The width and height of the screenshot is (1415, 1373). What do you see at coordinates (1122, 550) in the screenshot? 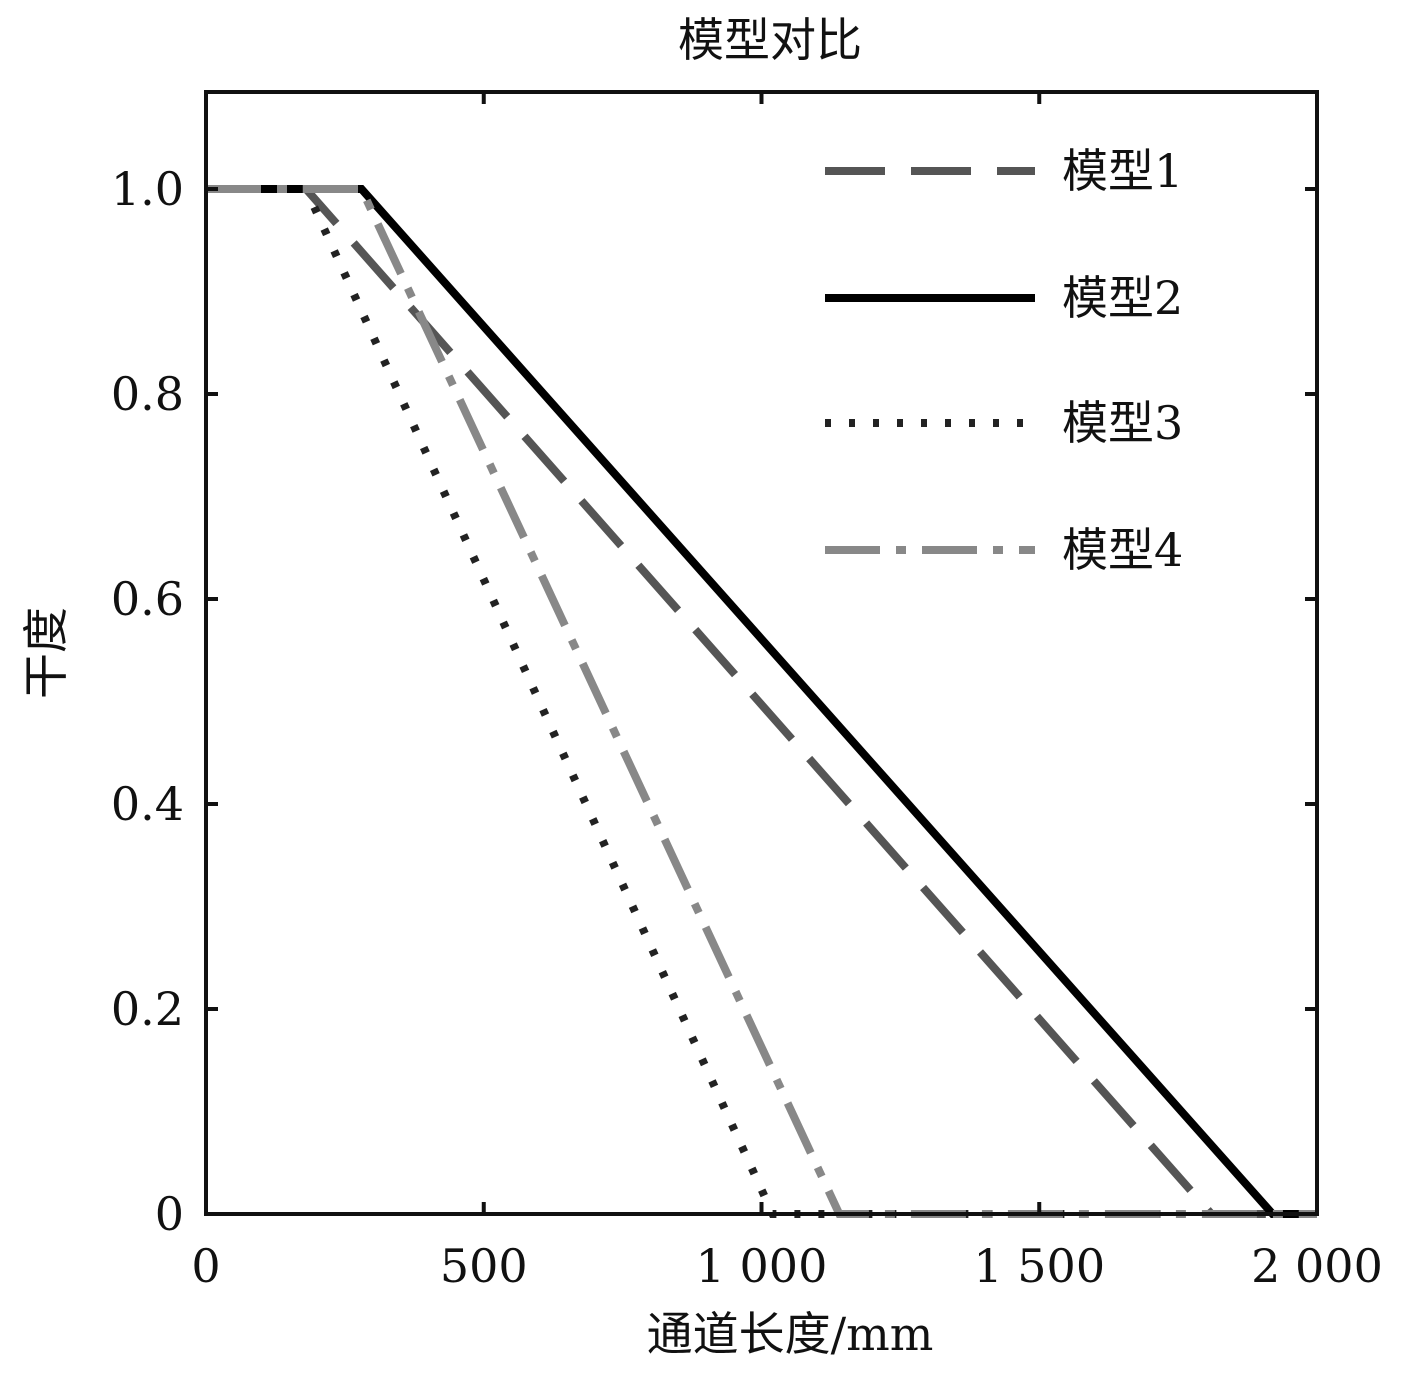
I see `legend-label-4: 模型4` at bounding box center [1122, 550].